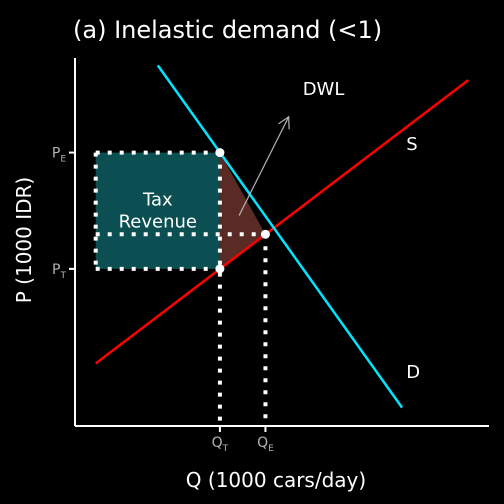 Image resolution: width=504 pixels, height=504 pixels. What do you see at coordinates (324, 89) in the screenshot?
I see `dwl-label: DWL` at bounding box center [324, 89].